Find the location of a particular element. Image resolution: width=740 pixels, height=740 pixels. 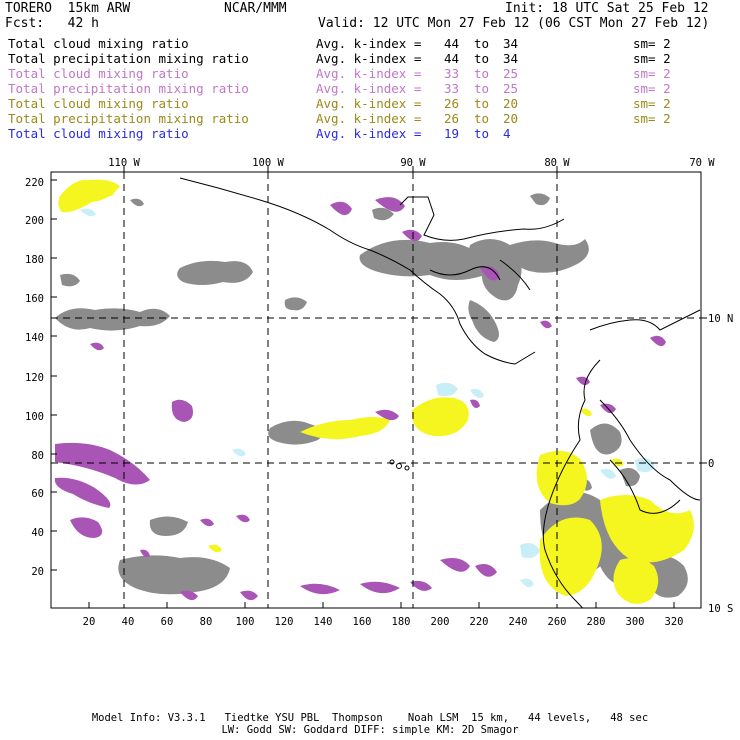

lon-label: 100 W is located at coordinates (268, 163).